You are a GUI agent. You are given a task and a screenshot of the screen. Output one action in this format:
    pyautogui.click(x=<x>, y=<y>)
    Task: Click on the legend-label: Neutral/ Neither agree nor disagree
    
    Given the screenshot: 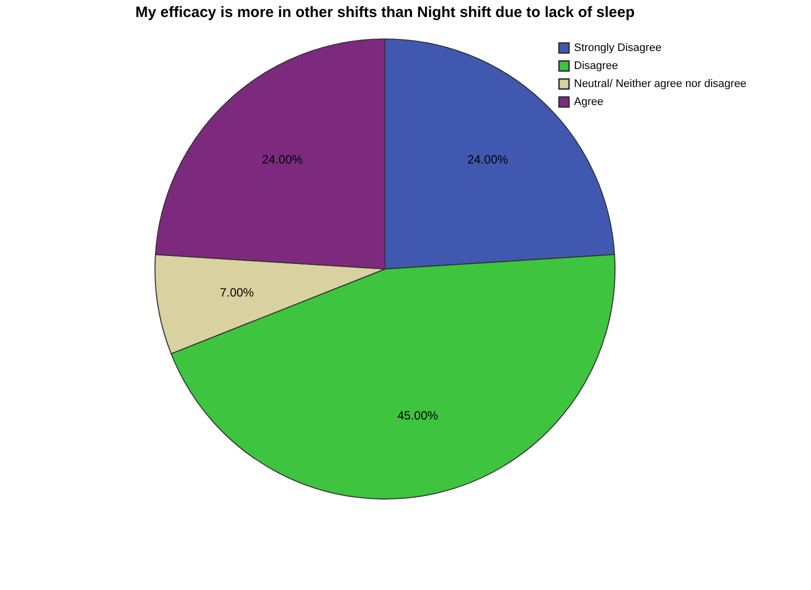 What is the action you would take?
    pyautogui.click(x=660, y=84)
    